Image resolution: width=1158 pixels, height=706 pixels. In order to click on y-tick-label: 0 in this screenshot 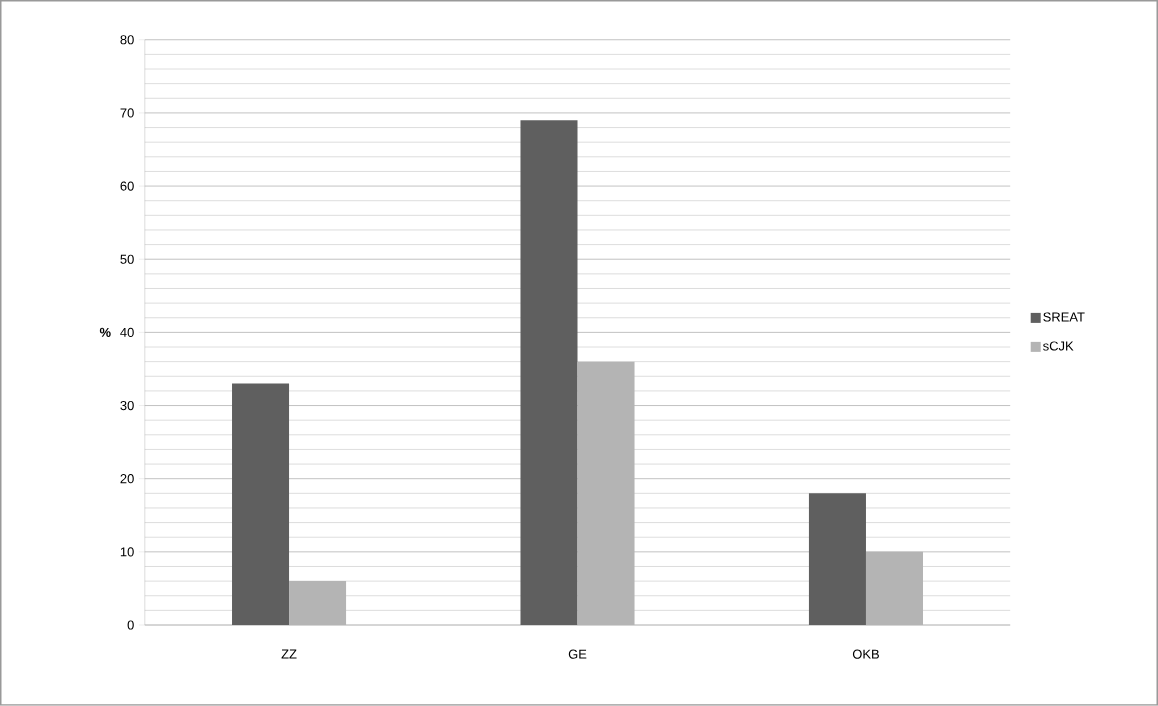, I will do `click(130, 625)`.